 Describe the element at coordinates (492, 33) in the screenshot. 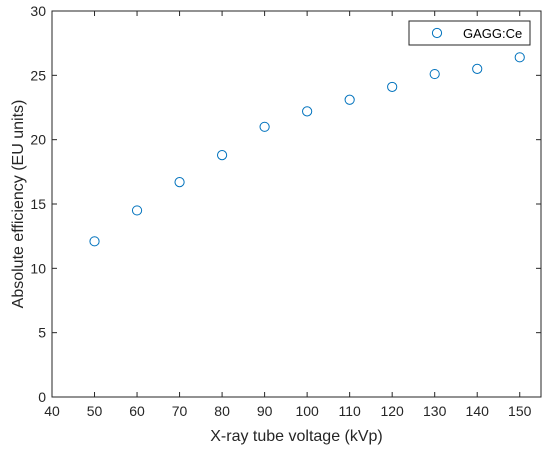

I see `legend-label: GAGG:Ce` at that location.